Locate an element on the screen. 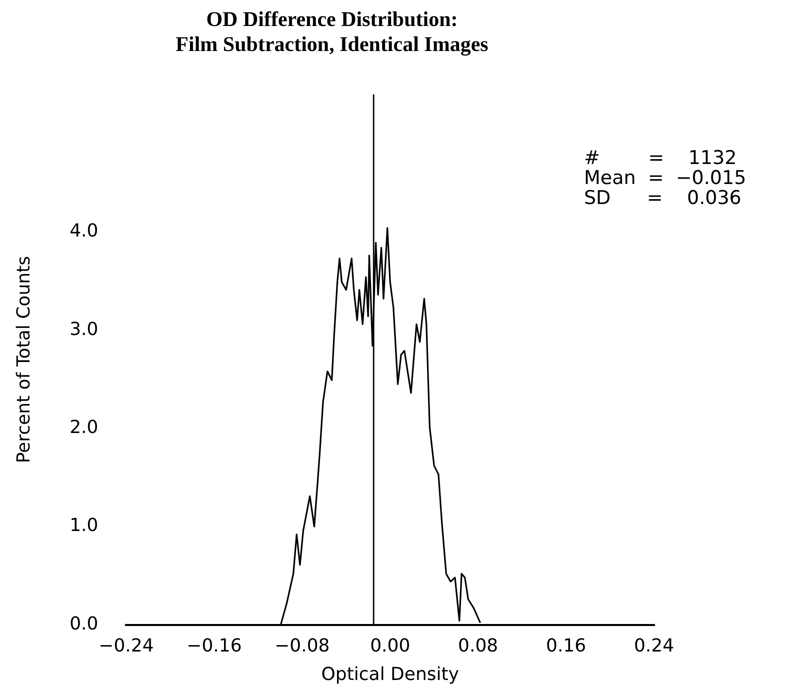 The height and width of the screenshot is (696, 804). y-tick-label: 0.0 is located at coordinates (84, 623).